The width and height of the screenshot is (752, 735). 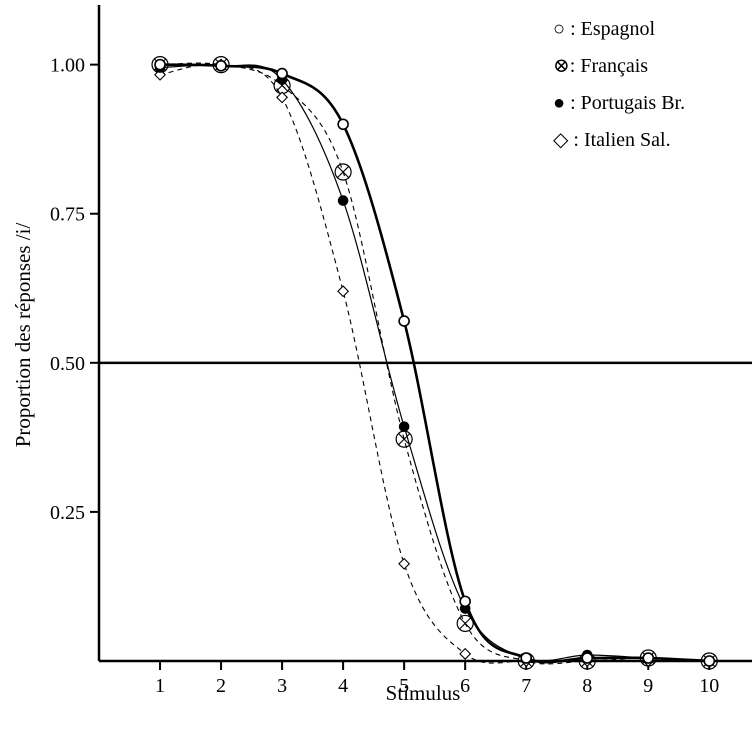 What do you see at coordinates (604, 29) in the screenshot?
I see `legend-entry-espagnol: ○ : Espagnol` at bounding box center [604, 29].